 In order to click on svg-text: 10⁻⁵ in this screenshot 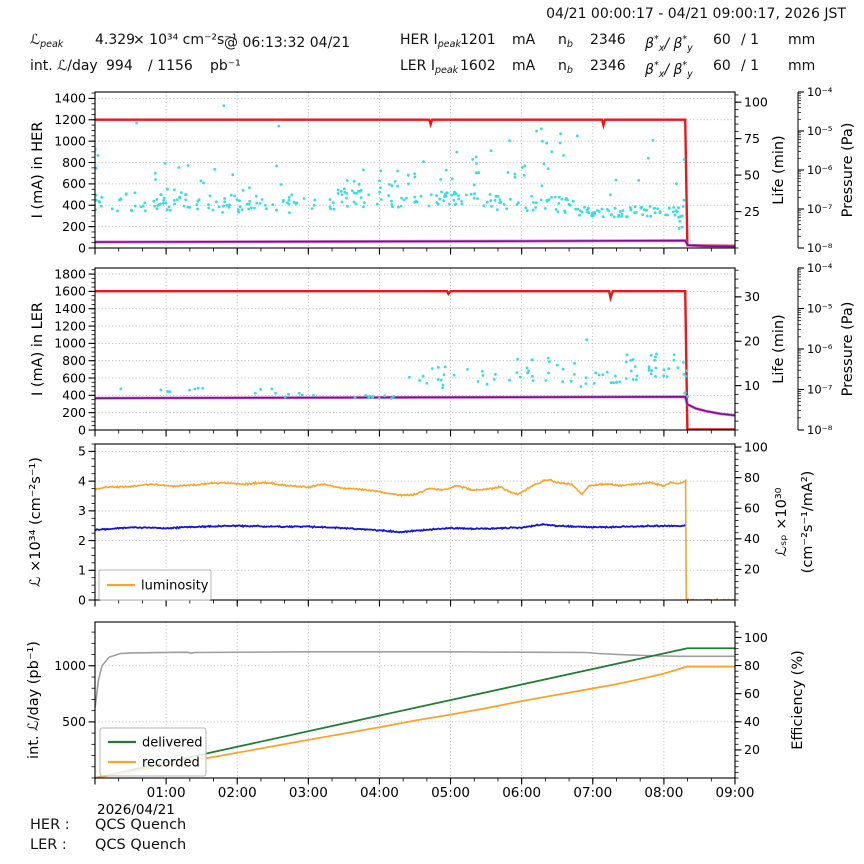, I will do `click(820, 131)`.